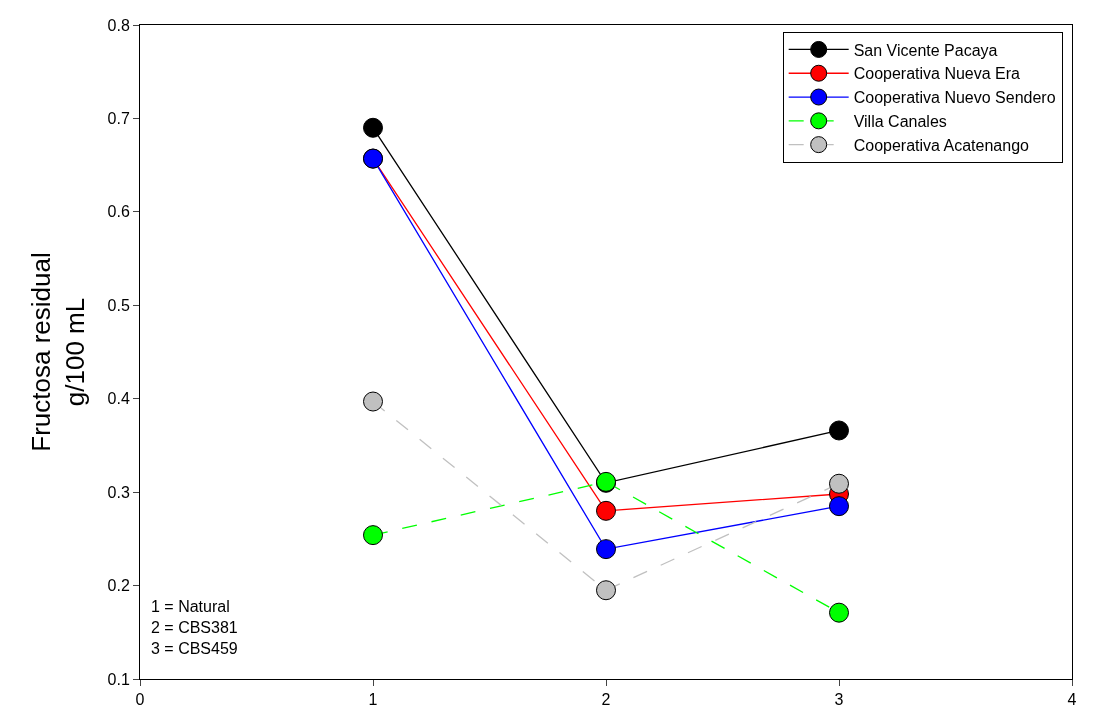  I want to click on y-tick-label: 0.1, so click(118, 679).